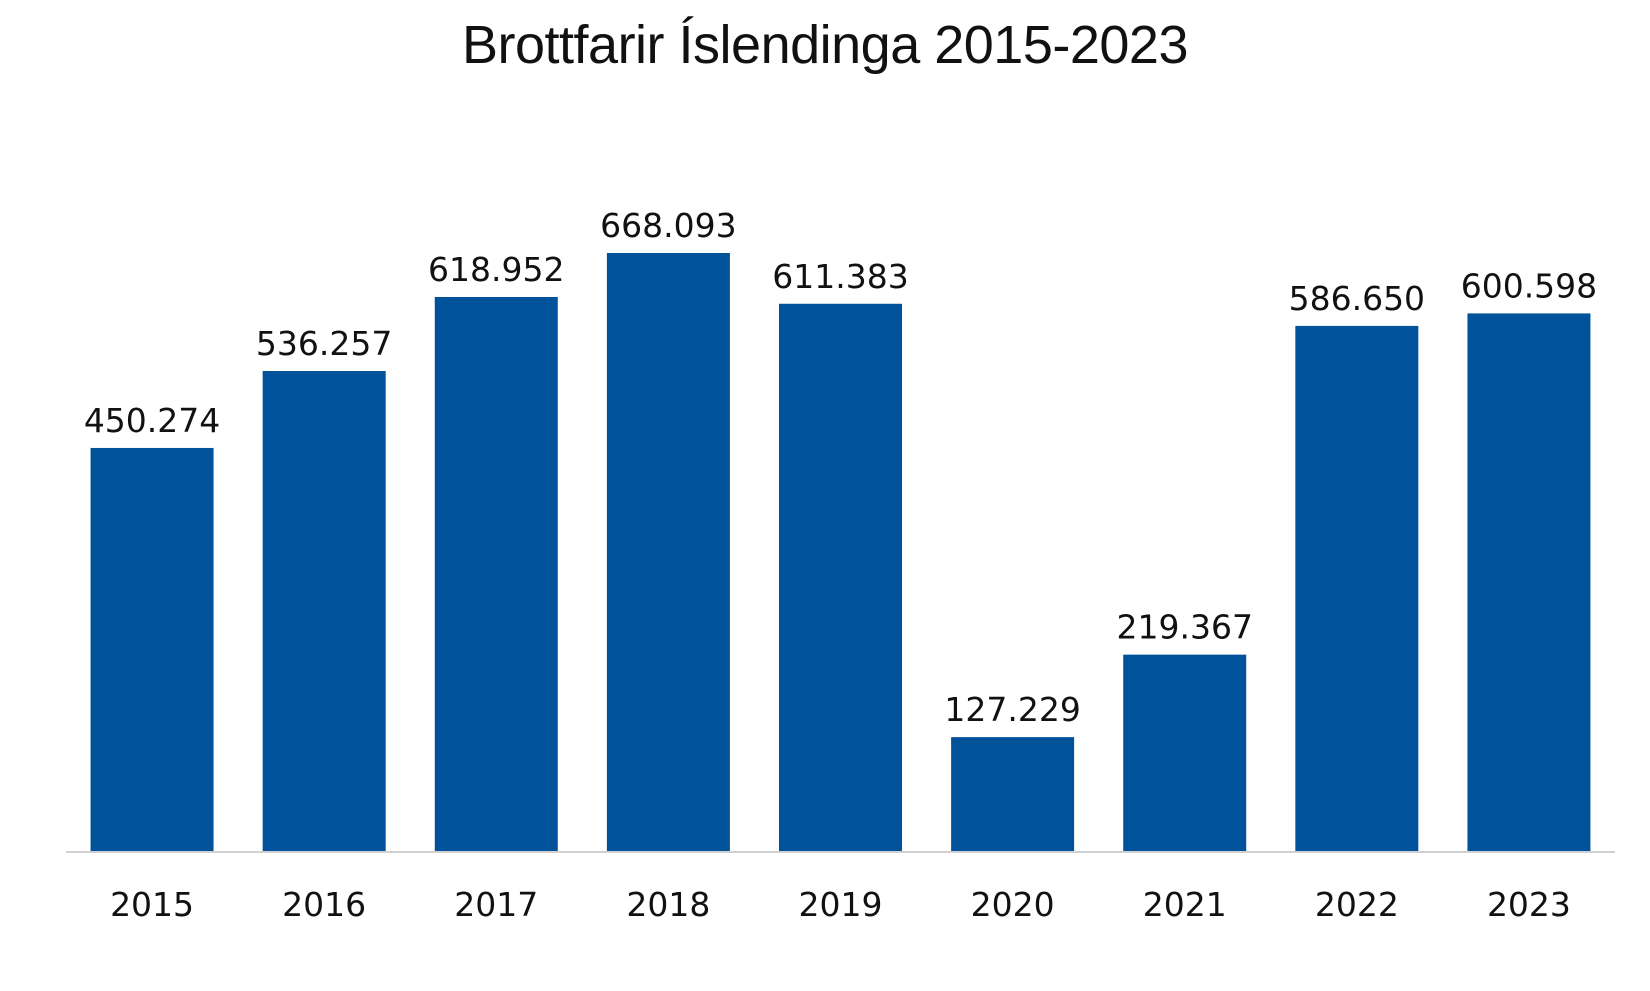 The image size is (1650, 991). Describe the element at coordinates (1184, 627) in the screenshot. I see `data-label-2021: 219.367` at that location.